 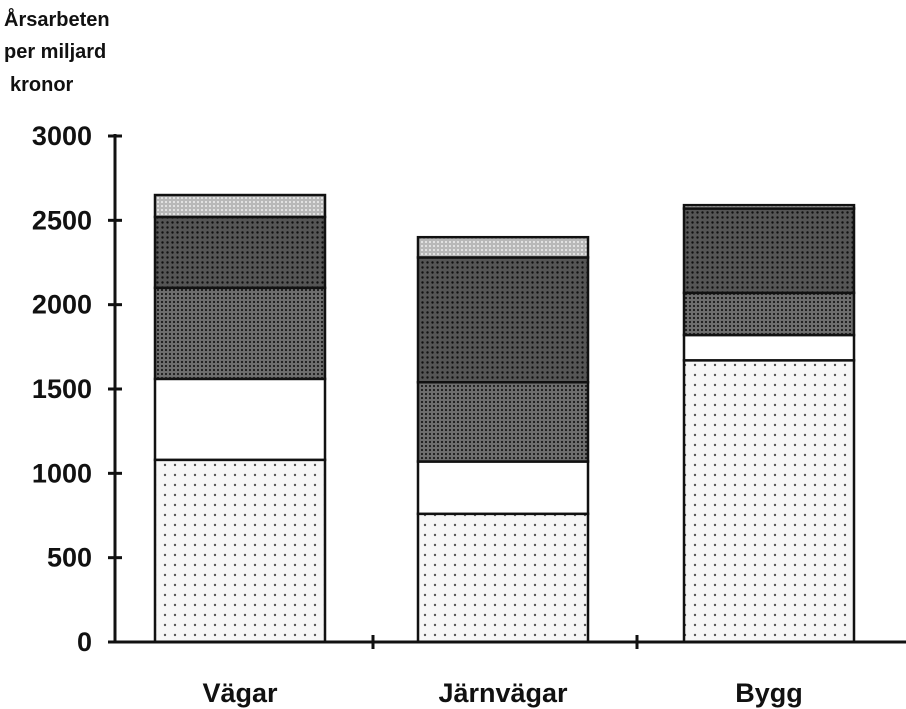 I want to click on y-tick-label: 1000, so click(x=62, y=473).